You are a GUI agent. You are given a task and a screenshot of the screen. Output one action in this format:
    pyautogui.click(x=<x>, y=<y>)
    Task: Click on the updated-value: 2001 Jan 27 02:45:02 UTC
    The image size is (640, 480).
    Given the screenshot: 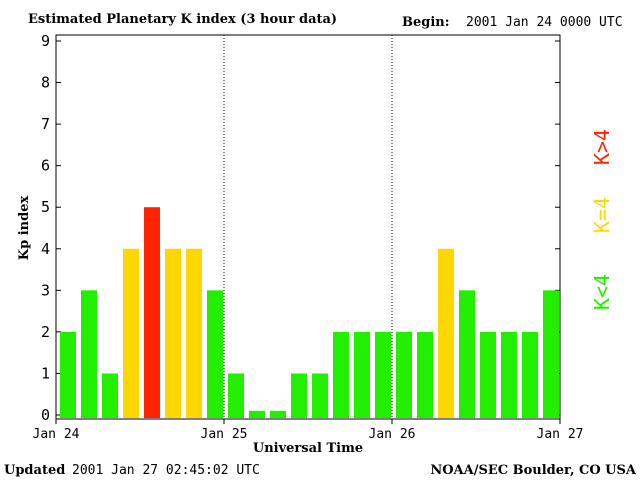 What is the action you would take?
    pyautogui.click(x=166, y=470)
    